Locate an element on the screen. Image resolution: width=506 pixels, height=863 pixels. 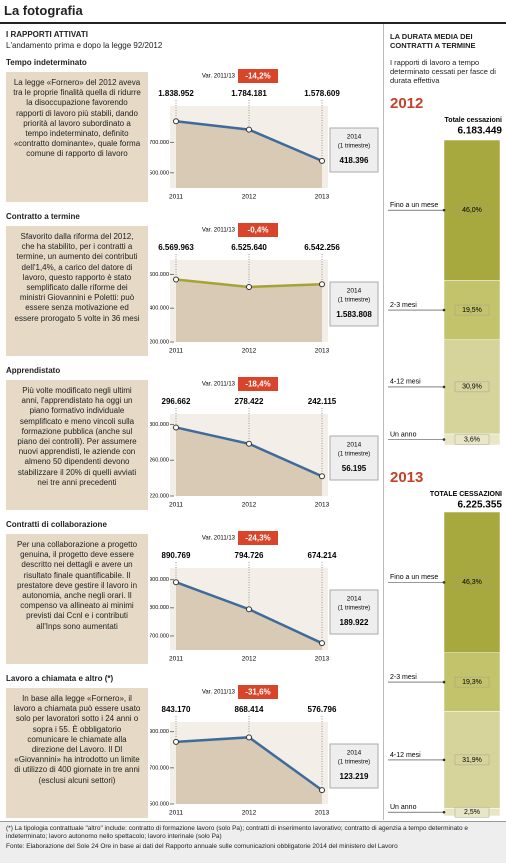
extra-value: 123.219 is located at coordinates (354, 776).